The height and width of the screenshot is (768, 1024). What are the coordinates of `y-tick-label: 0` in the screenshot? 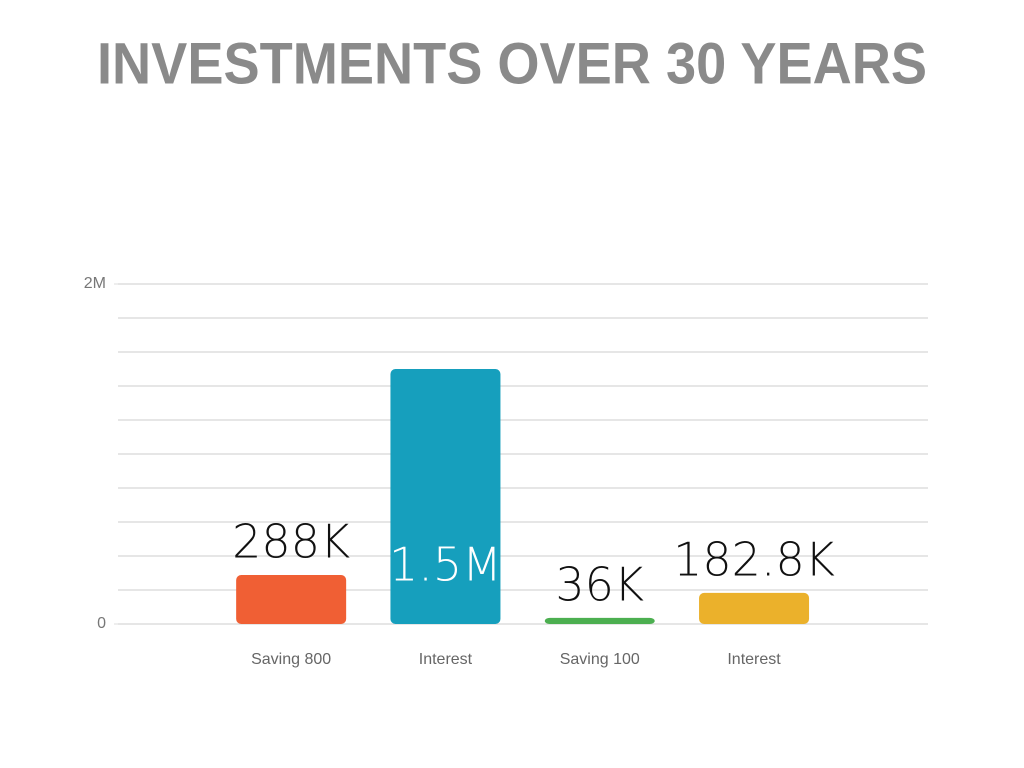 It's located at (101, 623).